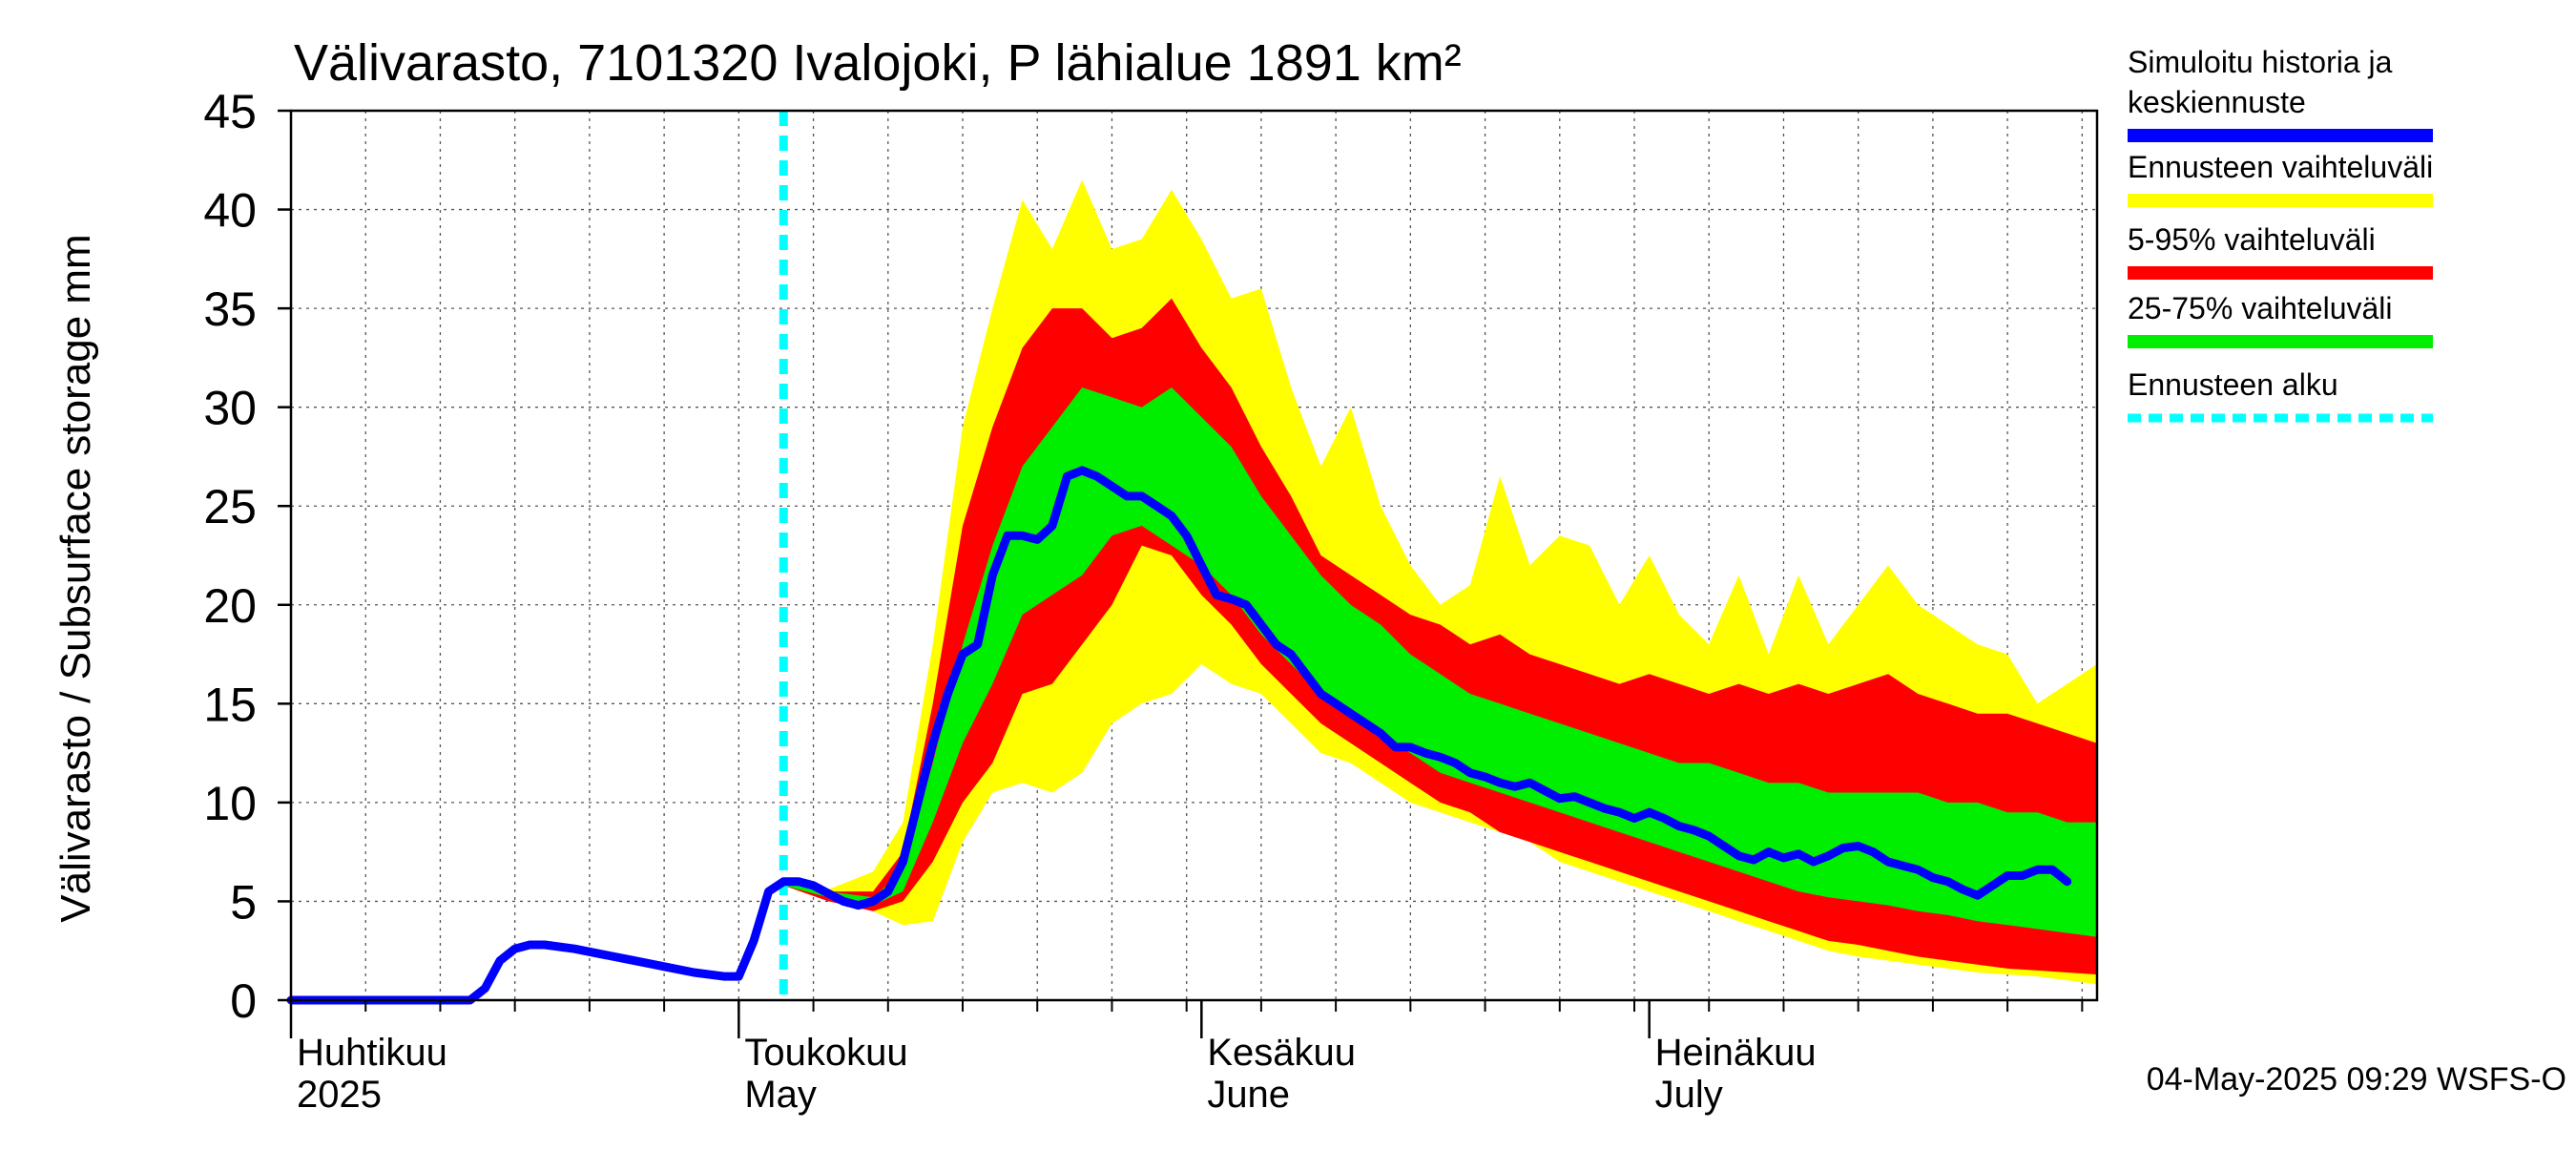  What do you see at coordinates (2217, 102) in the screenshot?
I see `legend-label: keskiennuste` at bounding box center [2217, 102].